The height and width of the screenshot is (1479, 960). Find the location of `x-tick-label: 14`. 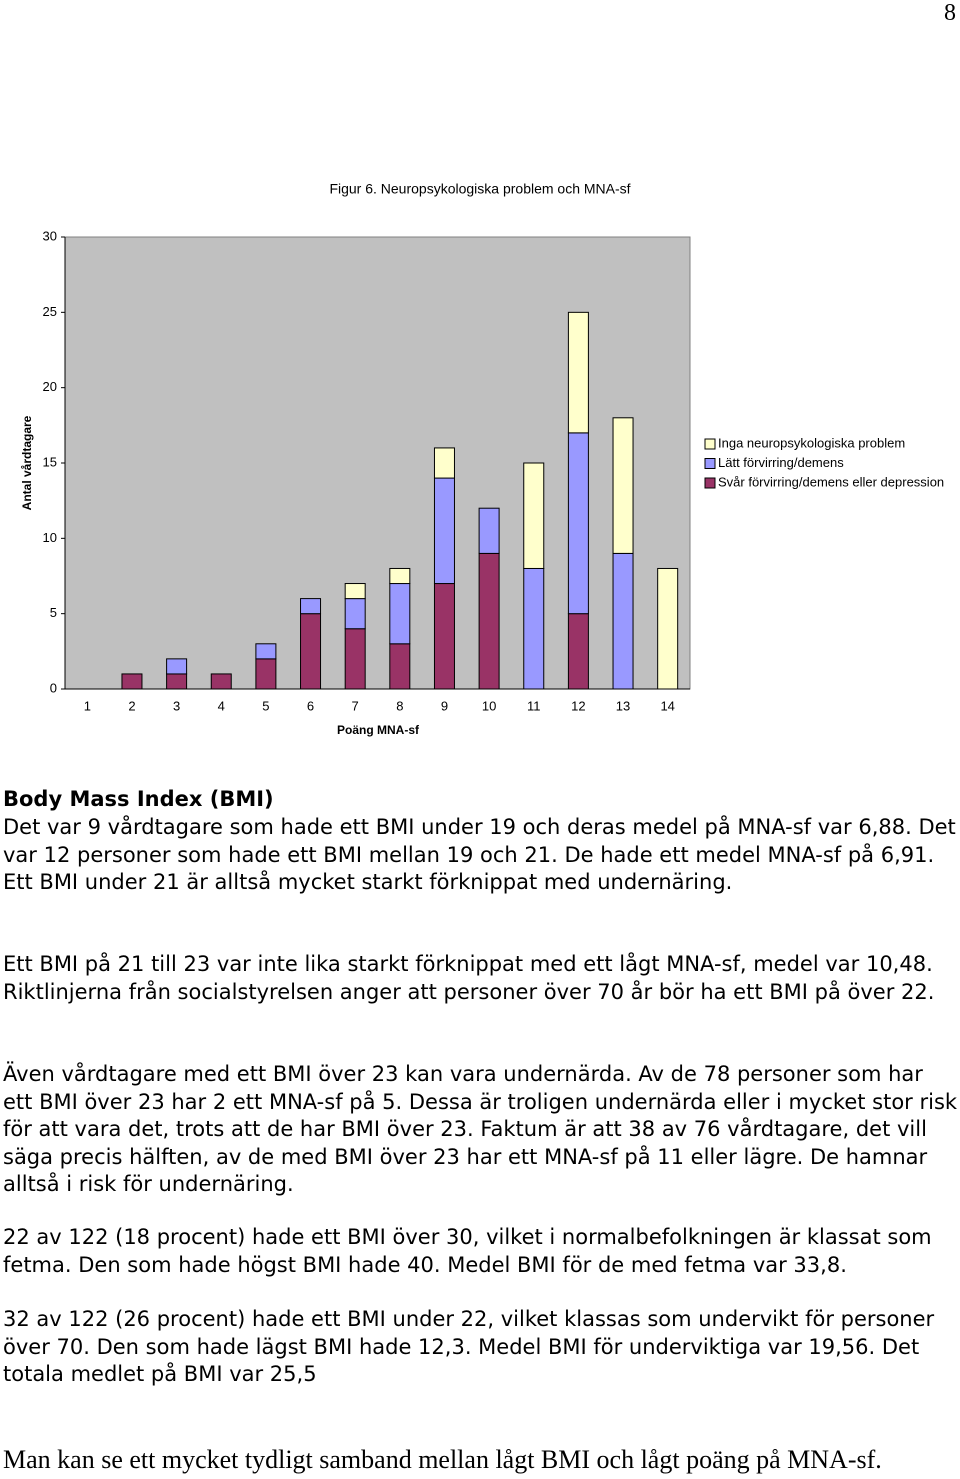

x-tick-label: 14 is located at coordinates (667, 705).